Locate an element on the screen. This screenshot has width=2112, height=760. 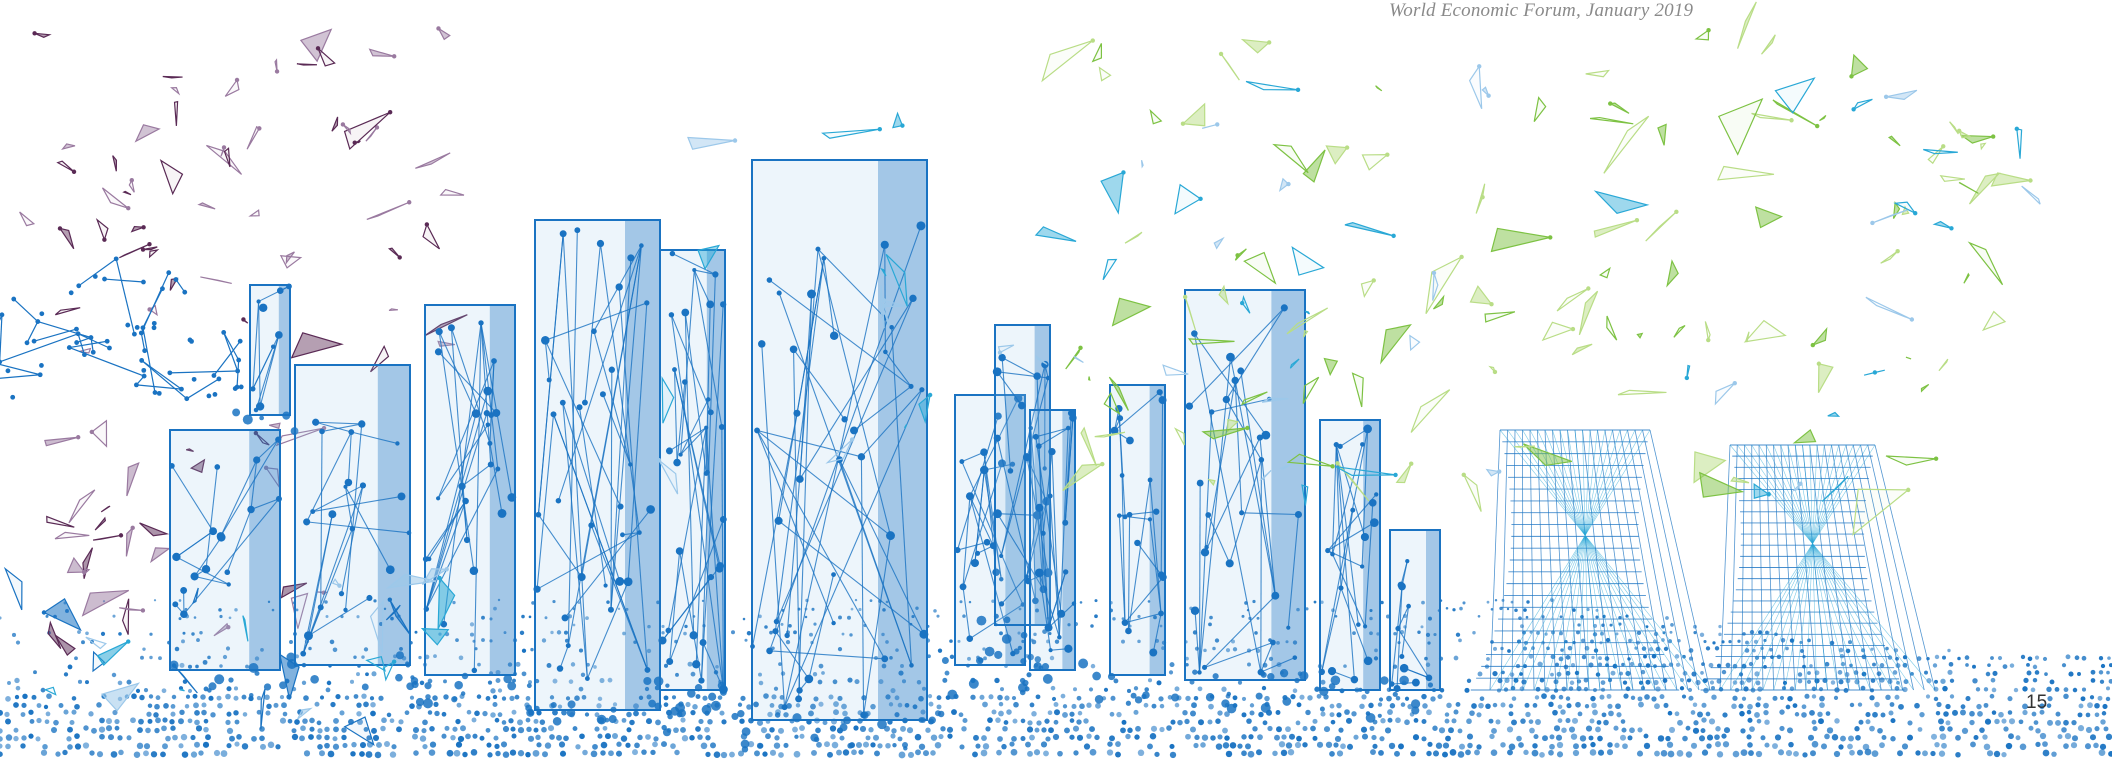
cooling-towers is located at coordinates (1703, 560).